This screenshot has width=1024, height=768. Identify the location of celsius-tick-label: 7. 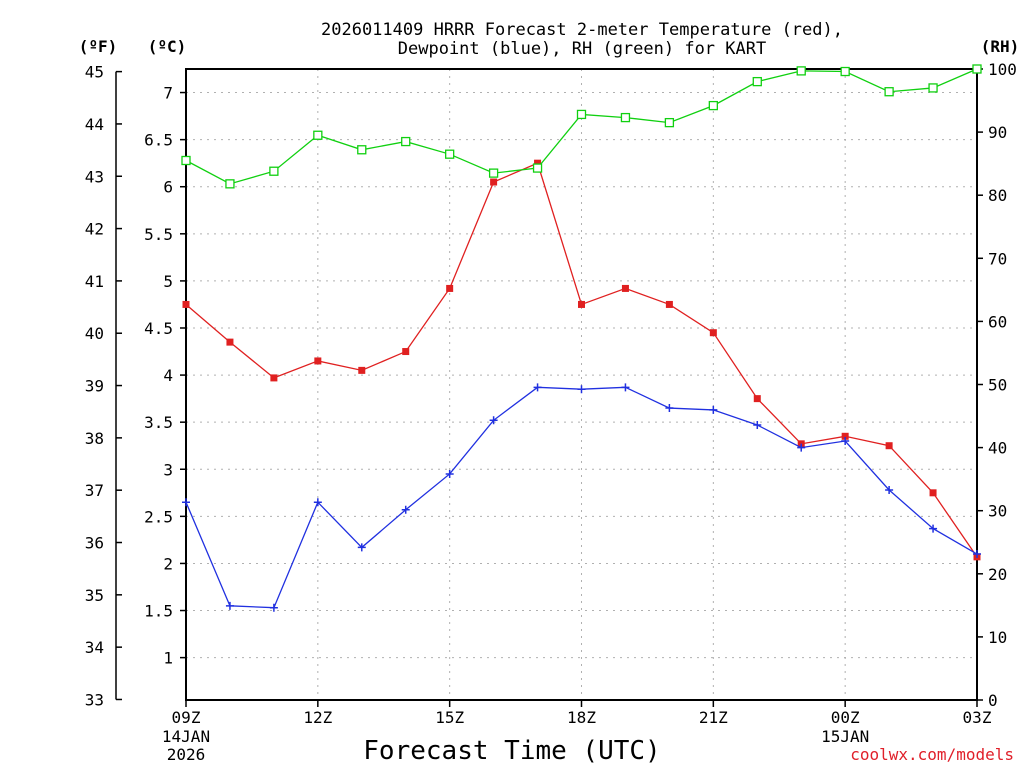
(168, 93).